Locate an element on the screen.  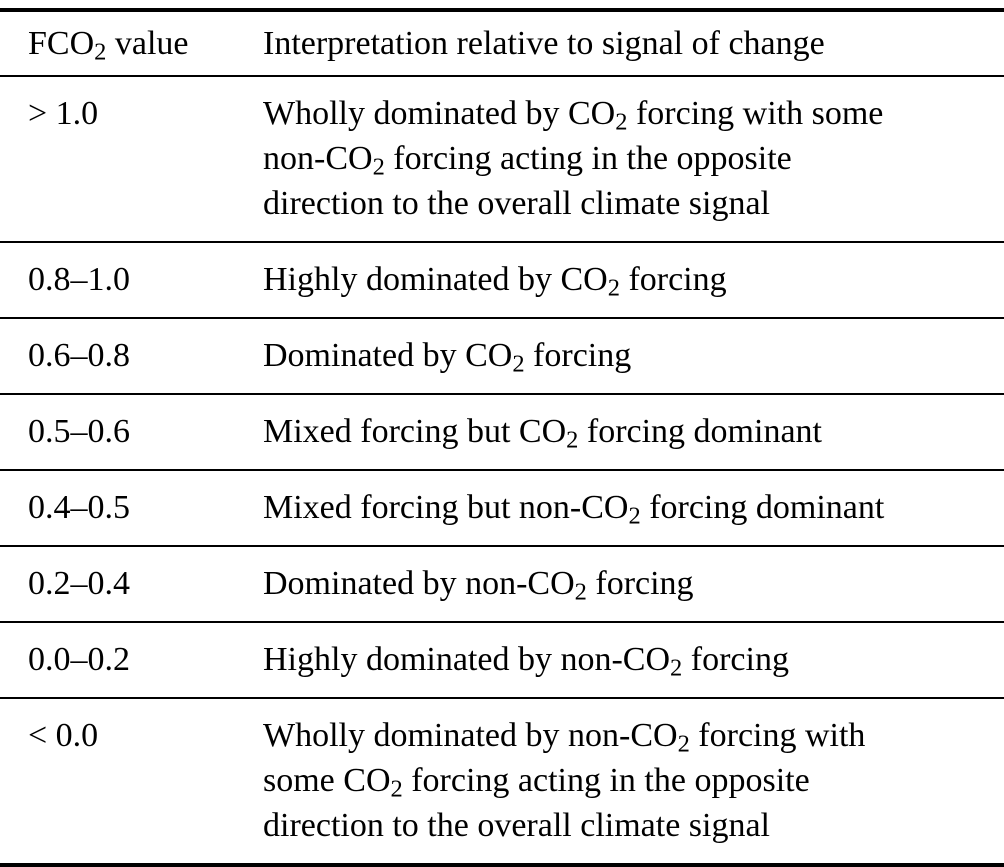
interpretation-cell: Mixed forcing but CO2 forcing dominant is located at coordinates (542, 433).